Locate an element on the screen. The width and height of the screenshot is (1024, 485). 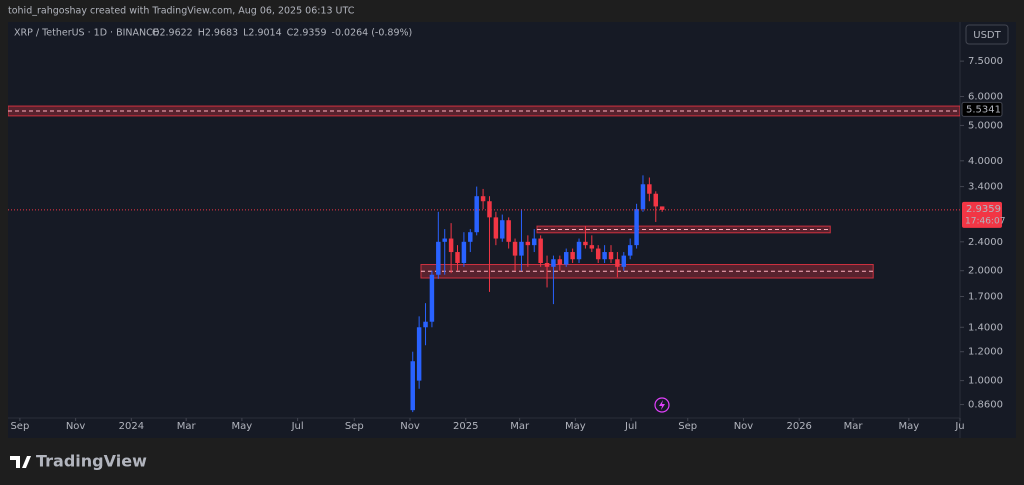
y-tick-label: 1.4000 is located at coordinates (985, 327).